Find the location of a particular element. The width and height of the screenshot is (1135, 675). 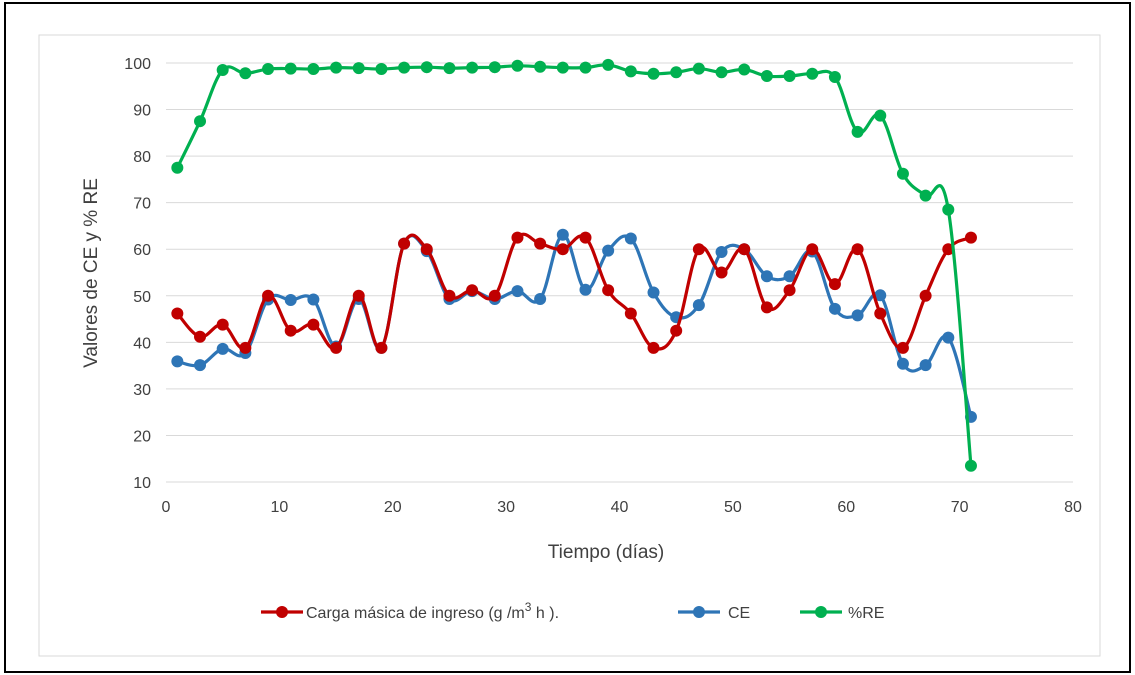

y-tick-label: 60 is located at coordinates (142, 250).